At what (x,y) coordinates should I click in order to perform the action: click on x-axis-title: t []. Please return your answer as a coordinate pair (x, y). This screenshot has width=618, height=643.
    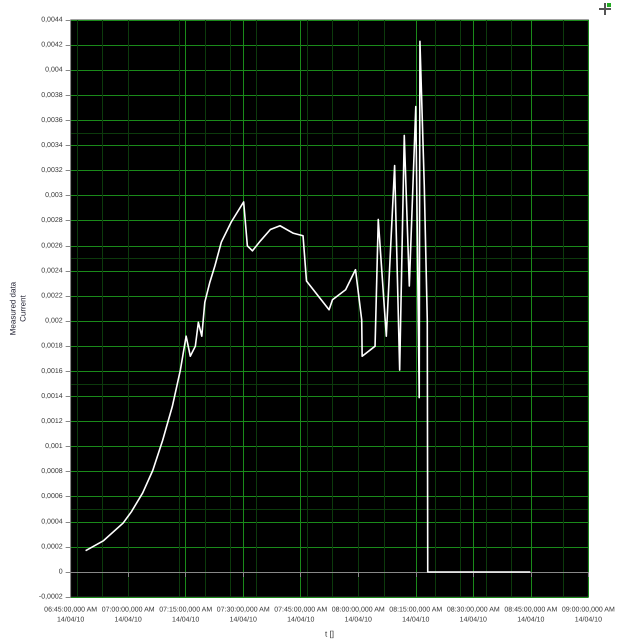
    Looking at the image, I should click on (329, 634).